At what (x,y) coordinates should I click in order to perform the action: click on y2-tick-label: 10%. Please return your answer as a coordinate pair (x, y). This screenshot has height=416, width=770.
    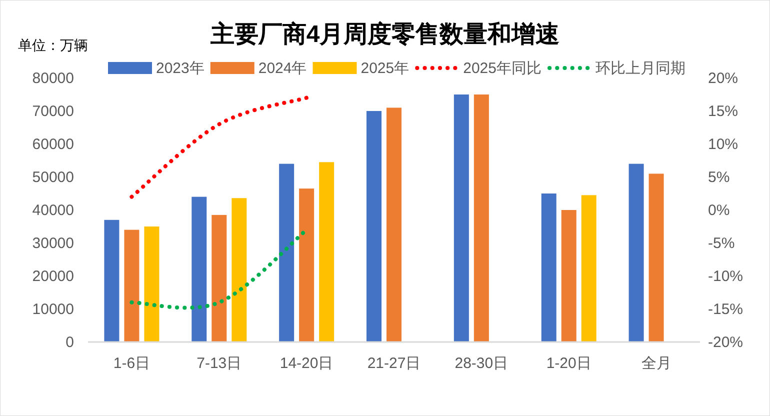
    Looking at the image, I should click on (723, 144).